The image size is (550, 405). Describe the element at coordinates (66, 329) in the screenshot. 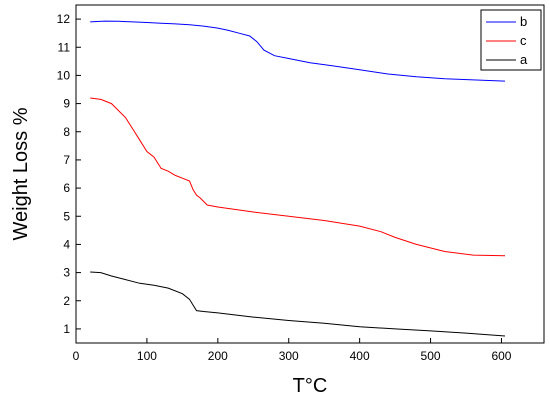

I see `y-tick-label-1: 1` at that location.